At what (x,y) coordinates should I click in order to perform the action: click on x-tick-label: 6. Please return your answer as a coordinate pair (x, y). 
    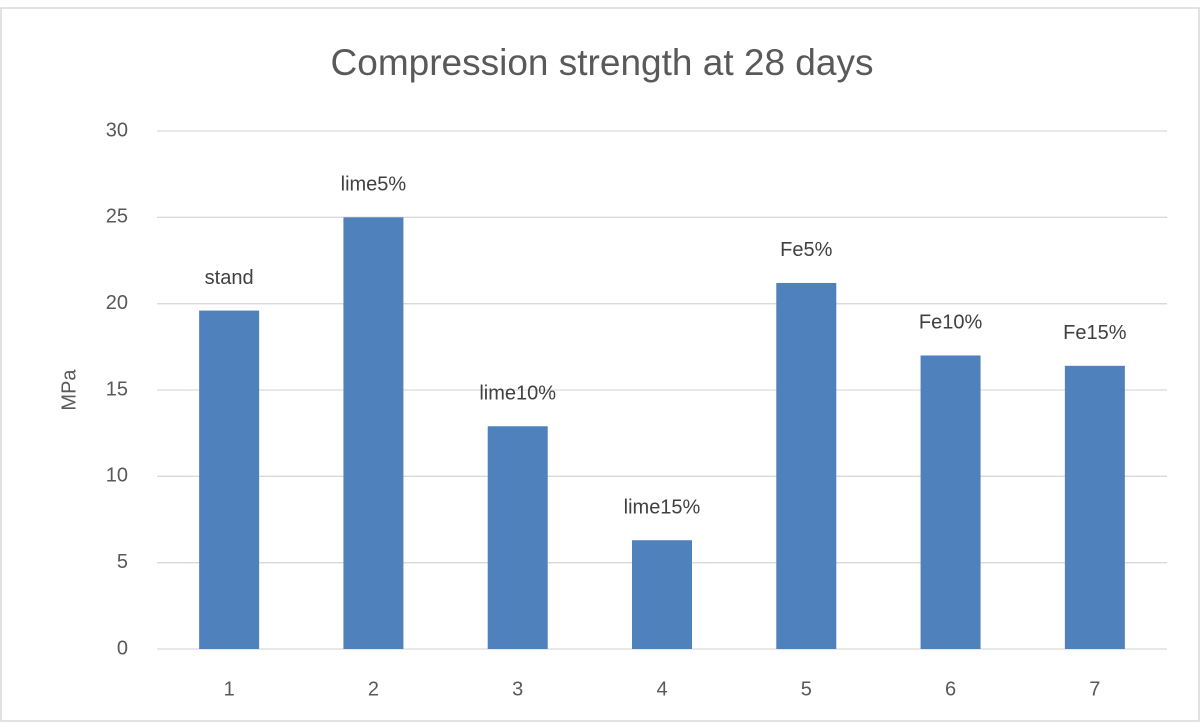
    Looking at the image, I should click on (950, 689).